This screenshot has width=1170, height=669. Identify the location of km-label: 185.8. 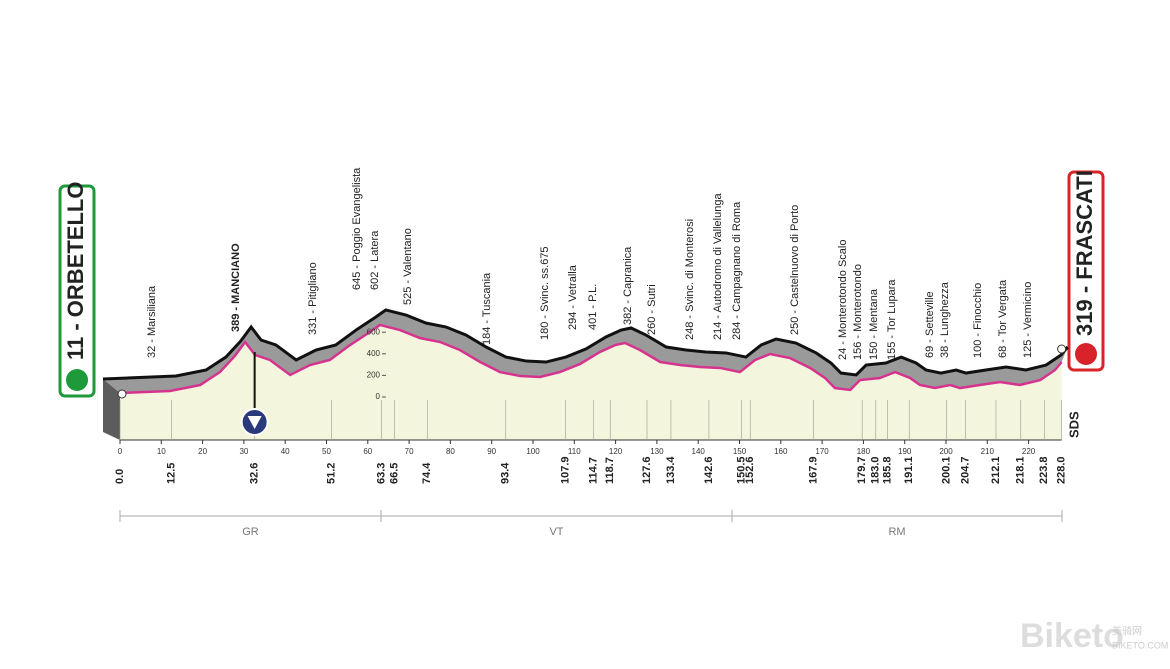
(887, 470).